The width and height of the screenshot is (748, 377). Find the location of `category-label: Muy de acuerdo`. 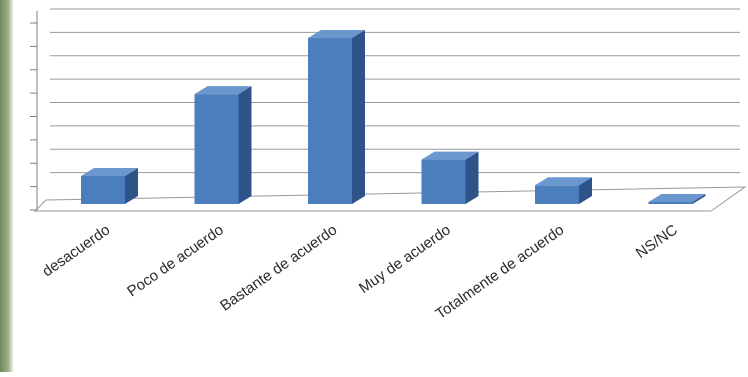

category-label: Muy de acuerdo is located at coordinates (405, 259).